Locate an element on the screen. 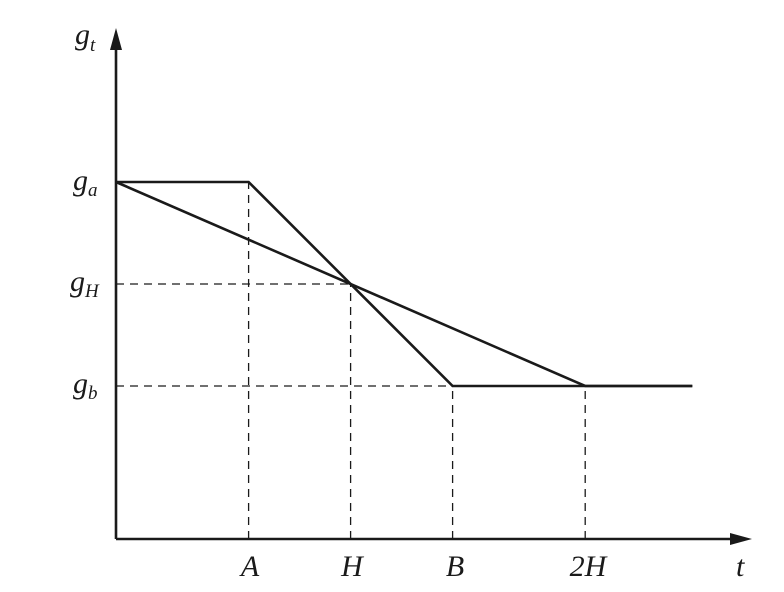 The height and width of the screenshot is (592, 784). y-tick-label-gh: gH is located at coordinates (85, 283).